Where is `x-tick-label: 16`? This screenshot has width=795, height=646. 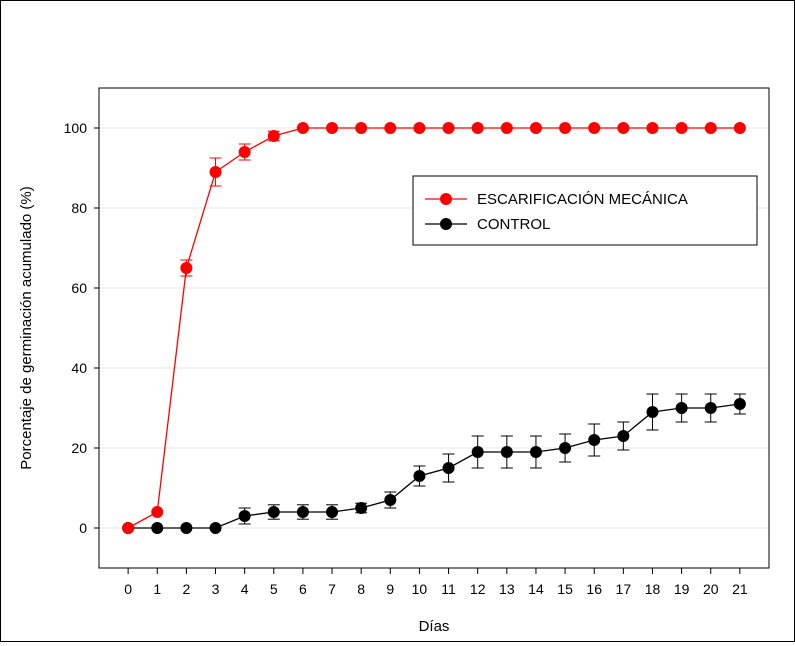 x-tick-label: 16 is located at coordinates (594, 589).